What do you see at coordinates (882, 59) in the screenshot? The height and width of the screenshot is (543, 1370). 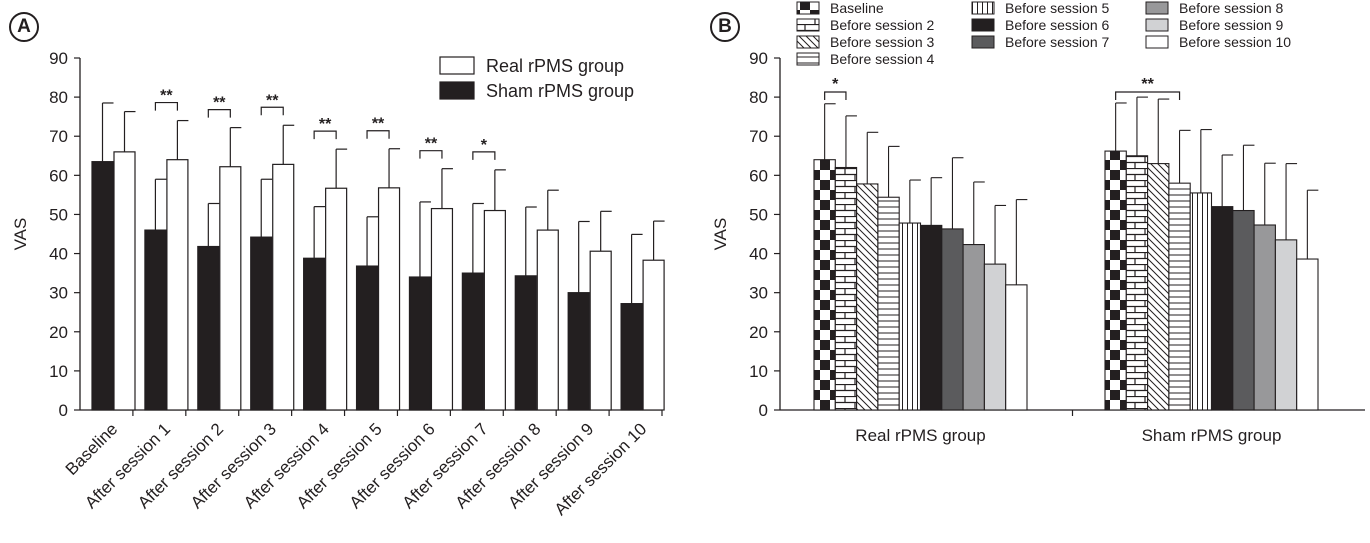 I see `legend-label: Before session 4` at bounding box center [882, 59].